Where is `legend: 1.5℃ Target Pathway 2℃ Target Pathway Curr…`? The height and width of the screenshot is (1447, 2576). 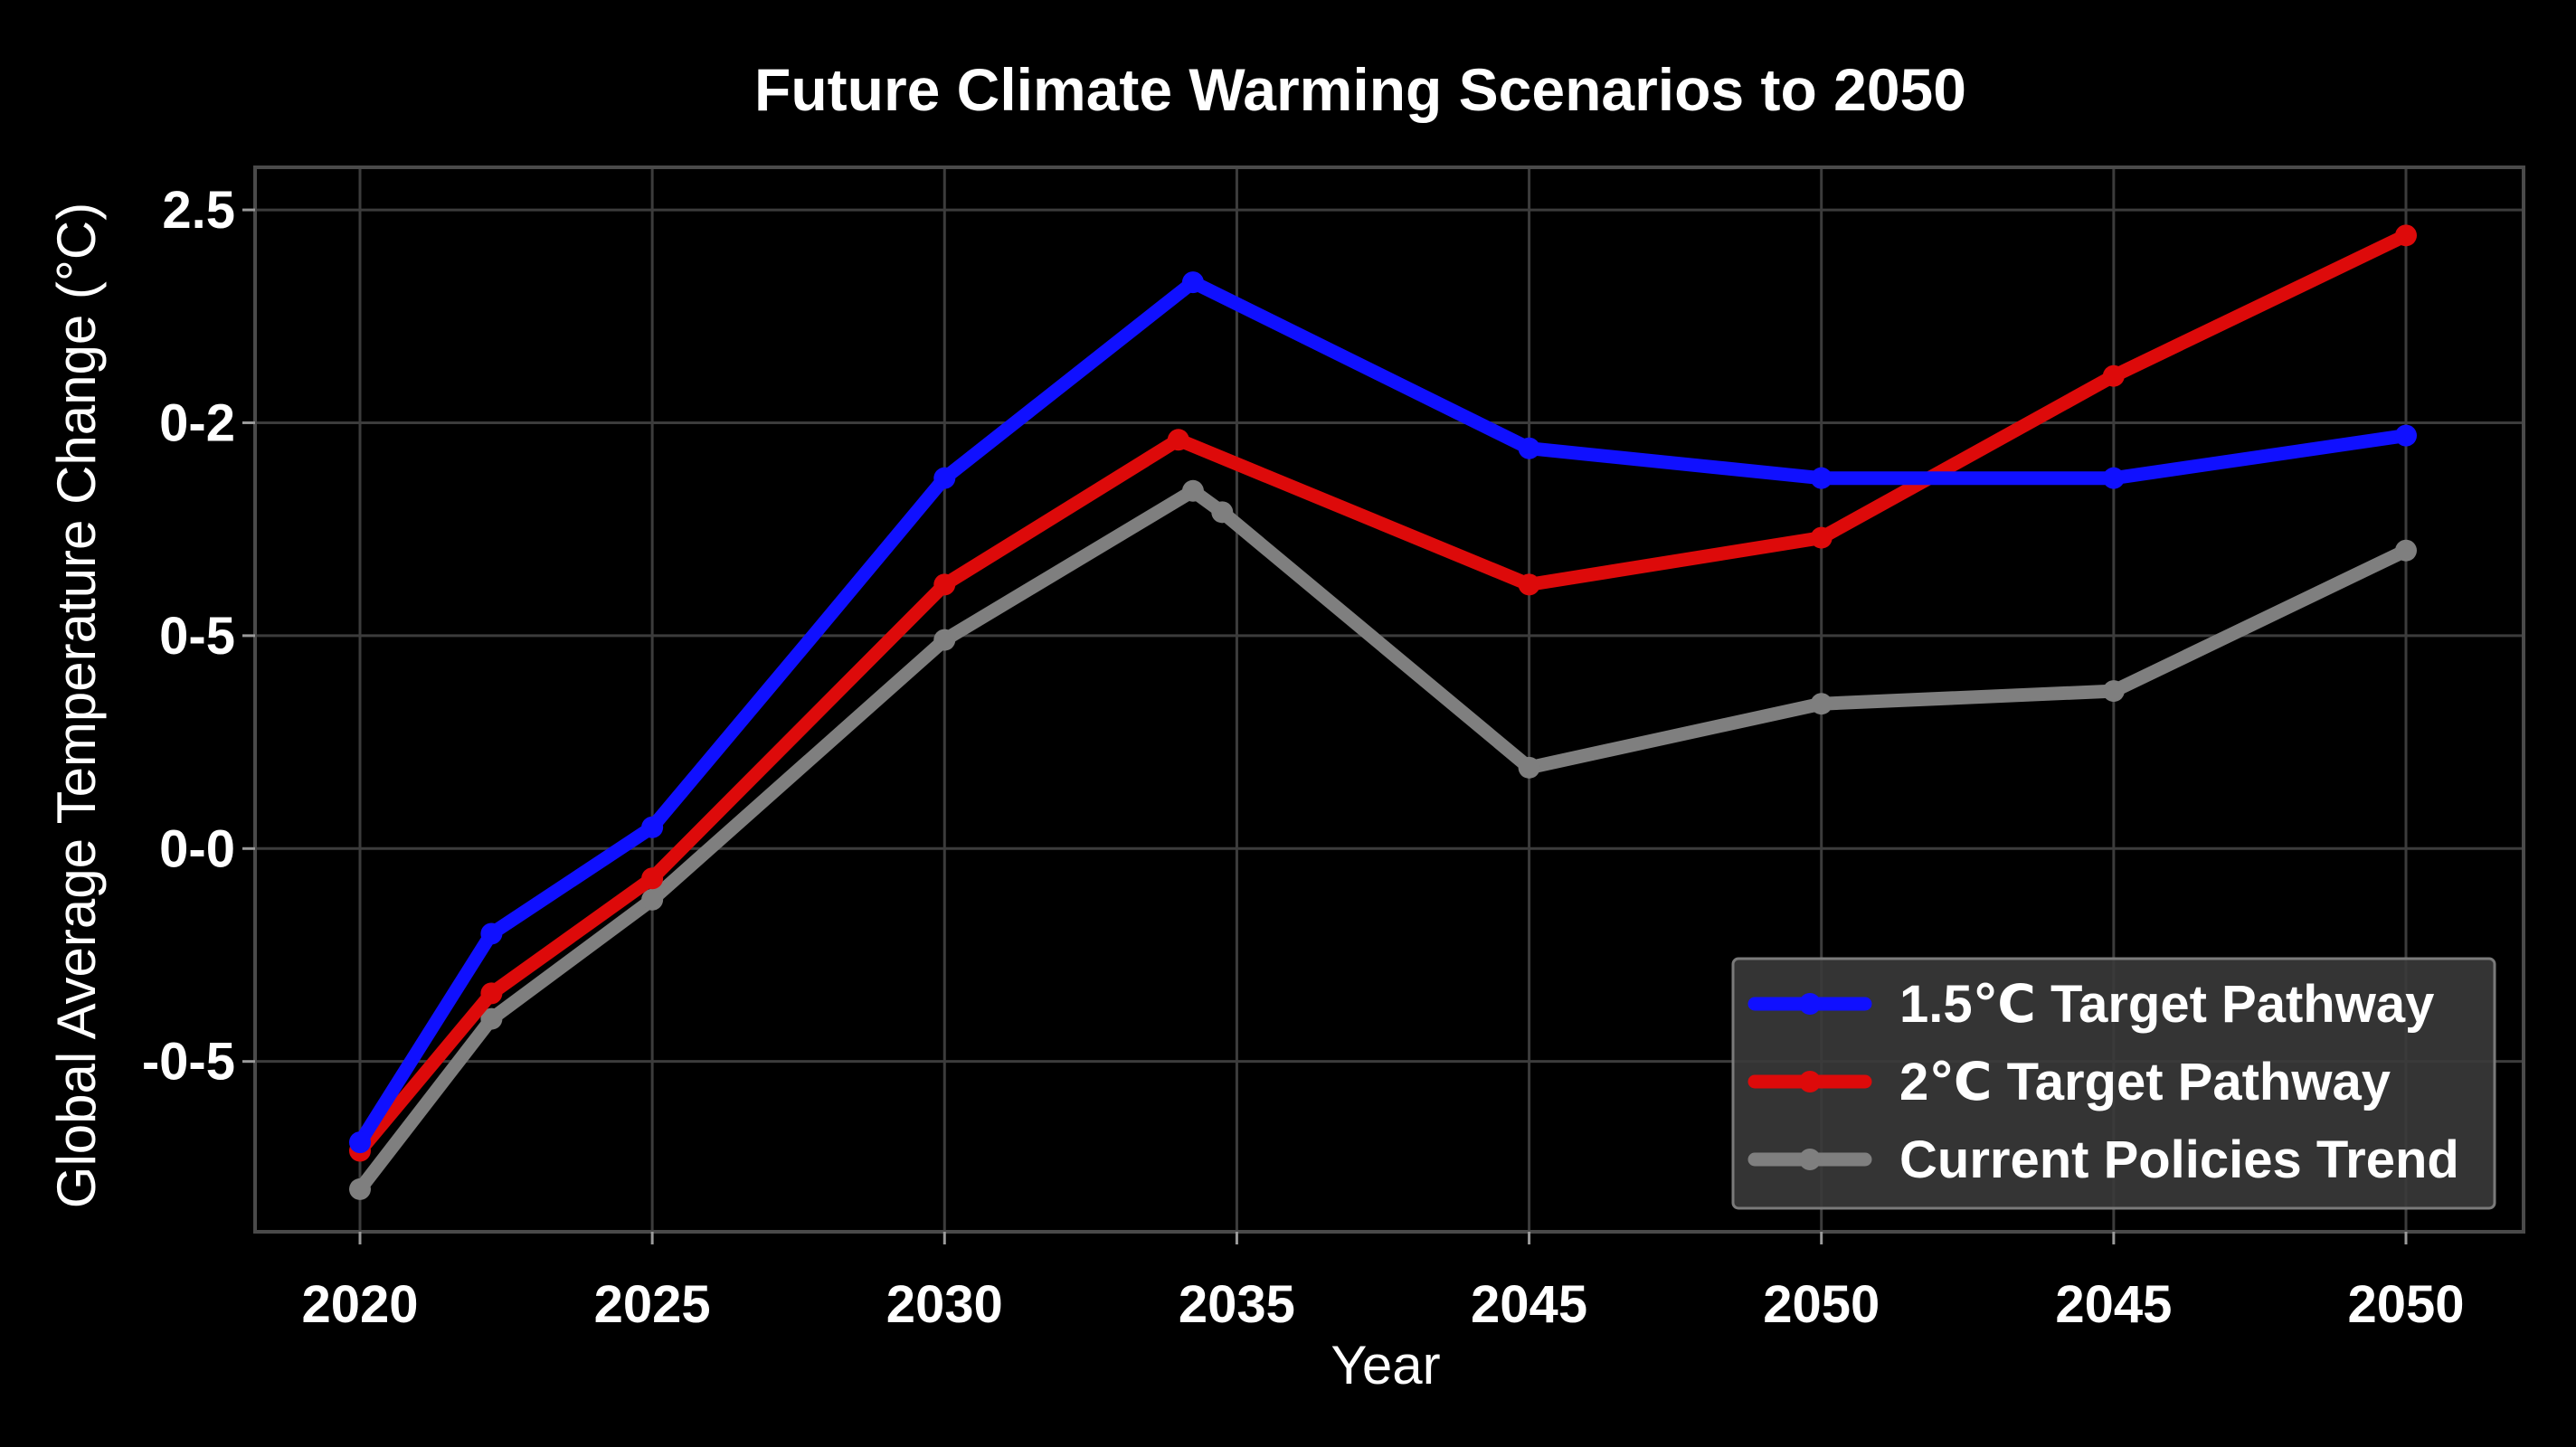 legend: 1.5℃ Target Pathway 2℃ Target Pathway Curr… is located at coordinates (2114, 1083).